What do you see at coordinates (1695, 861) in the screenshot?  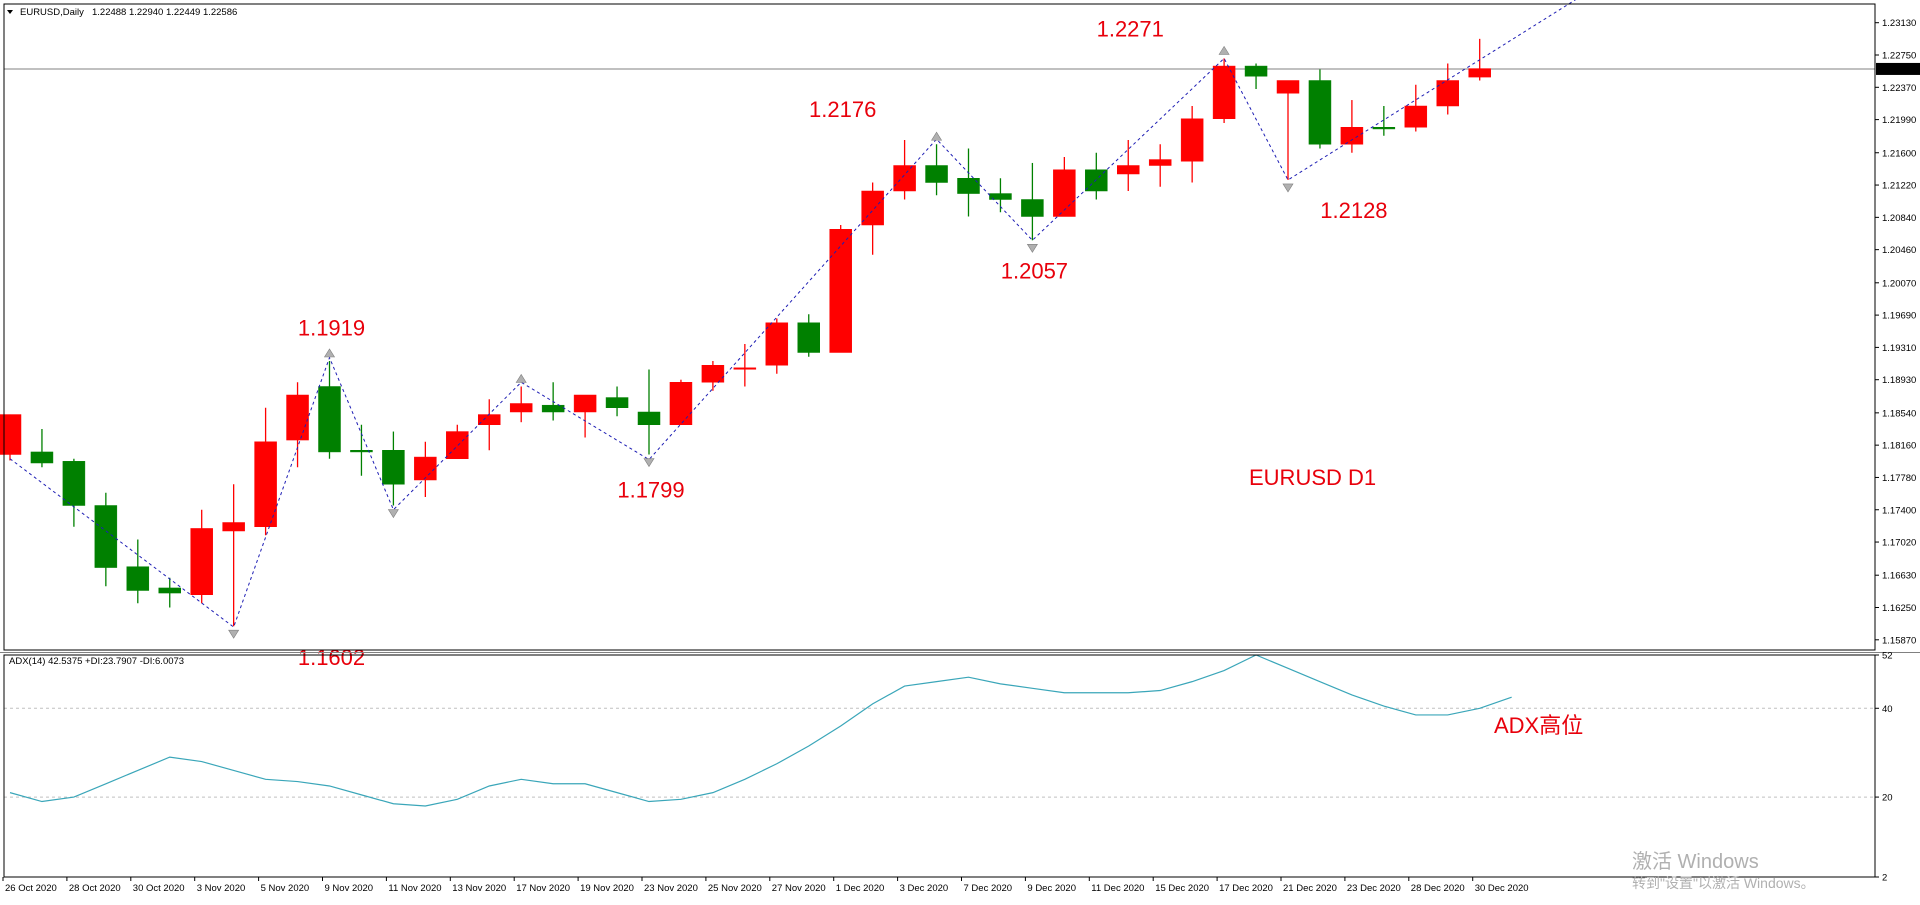 I see `watermark-line-1: 激活 Windows` at bounding box center [1695, 861].